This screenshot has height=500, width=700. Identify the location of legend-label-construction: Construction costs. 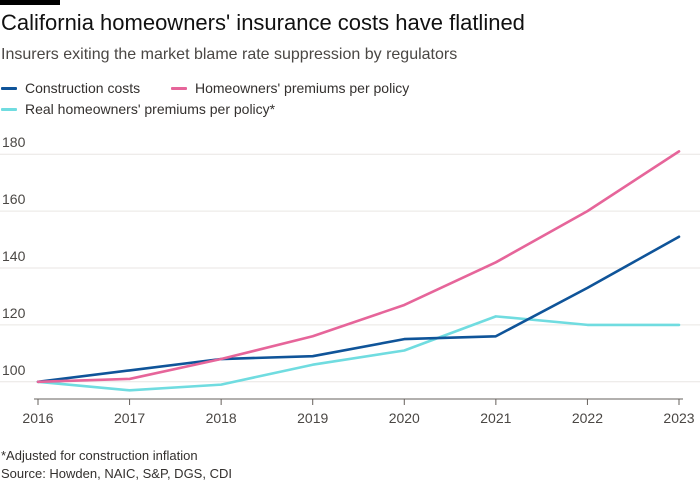
(83, 88).